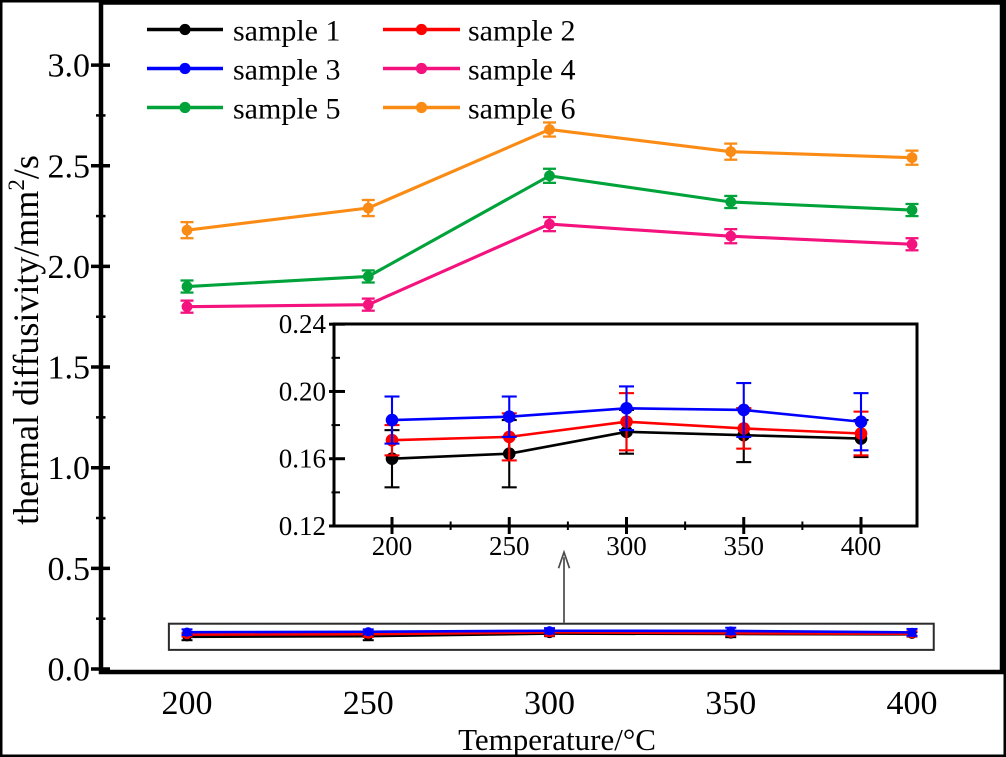  Describe the element at coordinates (730, 703) in the screenshot. I see `x-tick-label: 350` at that location.